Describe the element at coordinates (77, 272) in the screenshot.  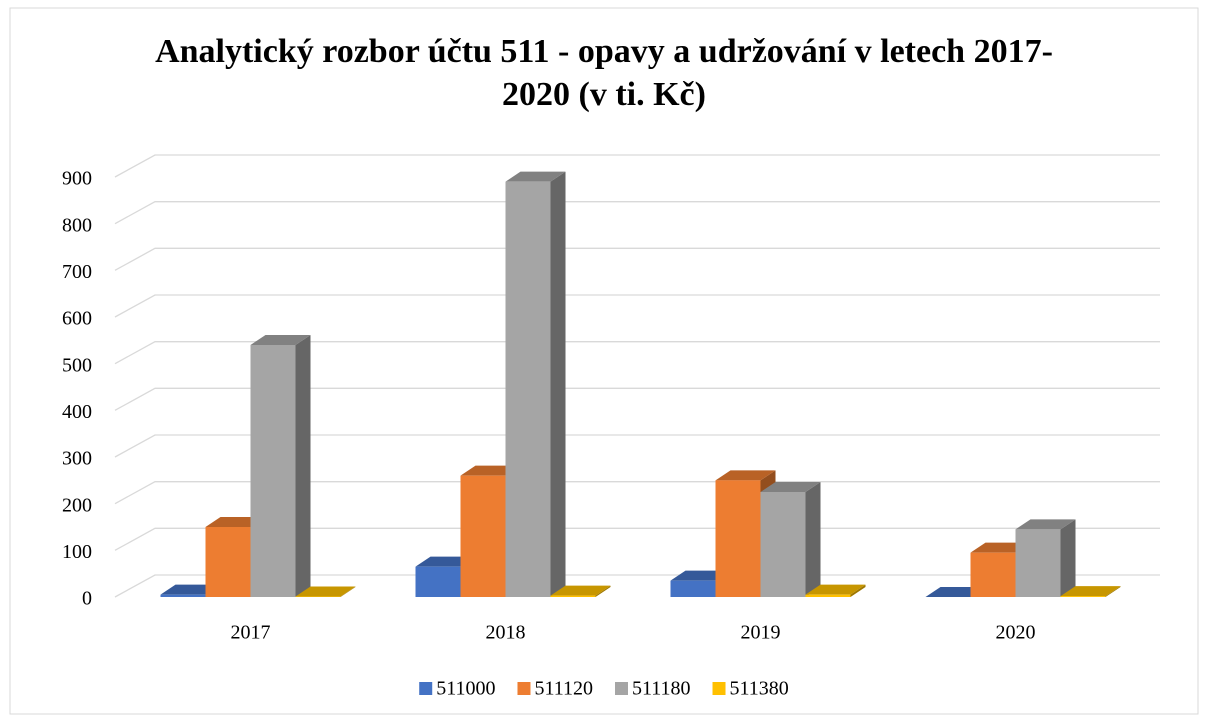
I see `y-tick-label: 700` at that location.